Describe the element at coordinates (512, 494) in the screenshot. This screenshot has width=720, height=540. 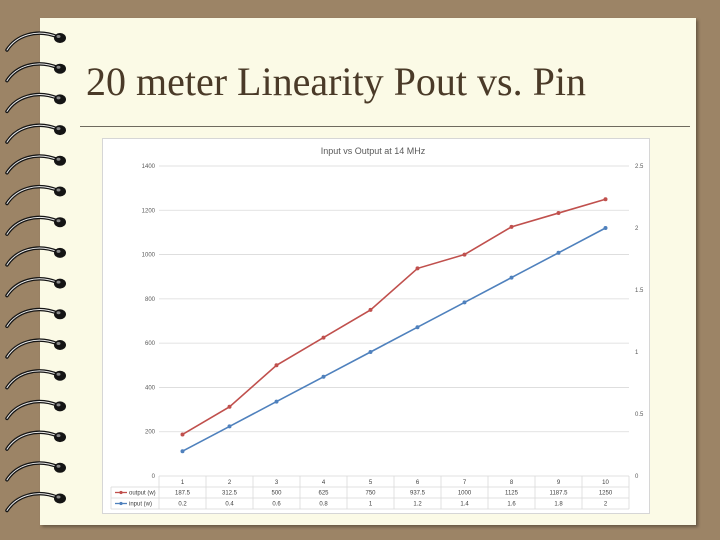
I see `table-cell: 1125` at that location.